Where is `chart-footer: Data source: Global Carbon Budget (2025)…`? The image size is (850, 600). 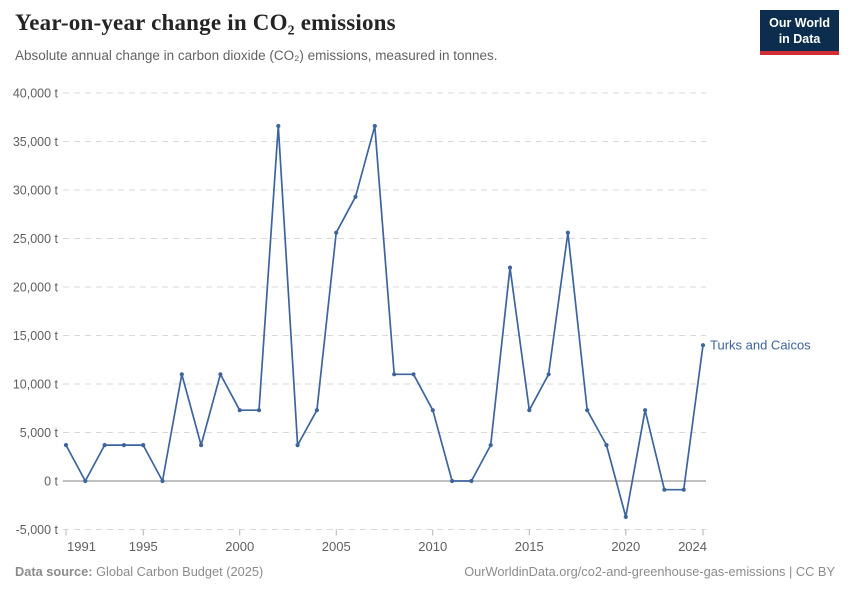 chart-footer: Data source: Global Carbon Budget (2025)… is located at coordinates (425, 571).